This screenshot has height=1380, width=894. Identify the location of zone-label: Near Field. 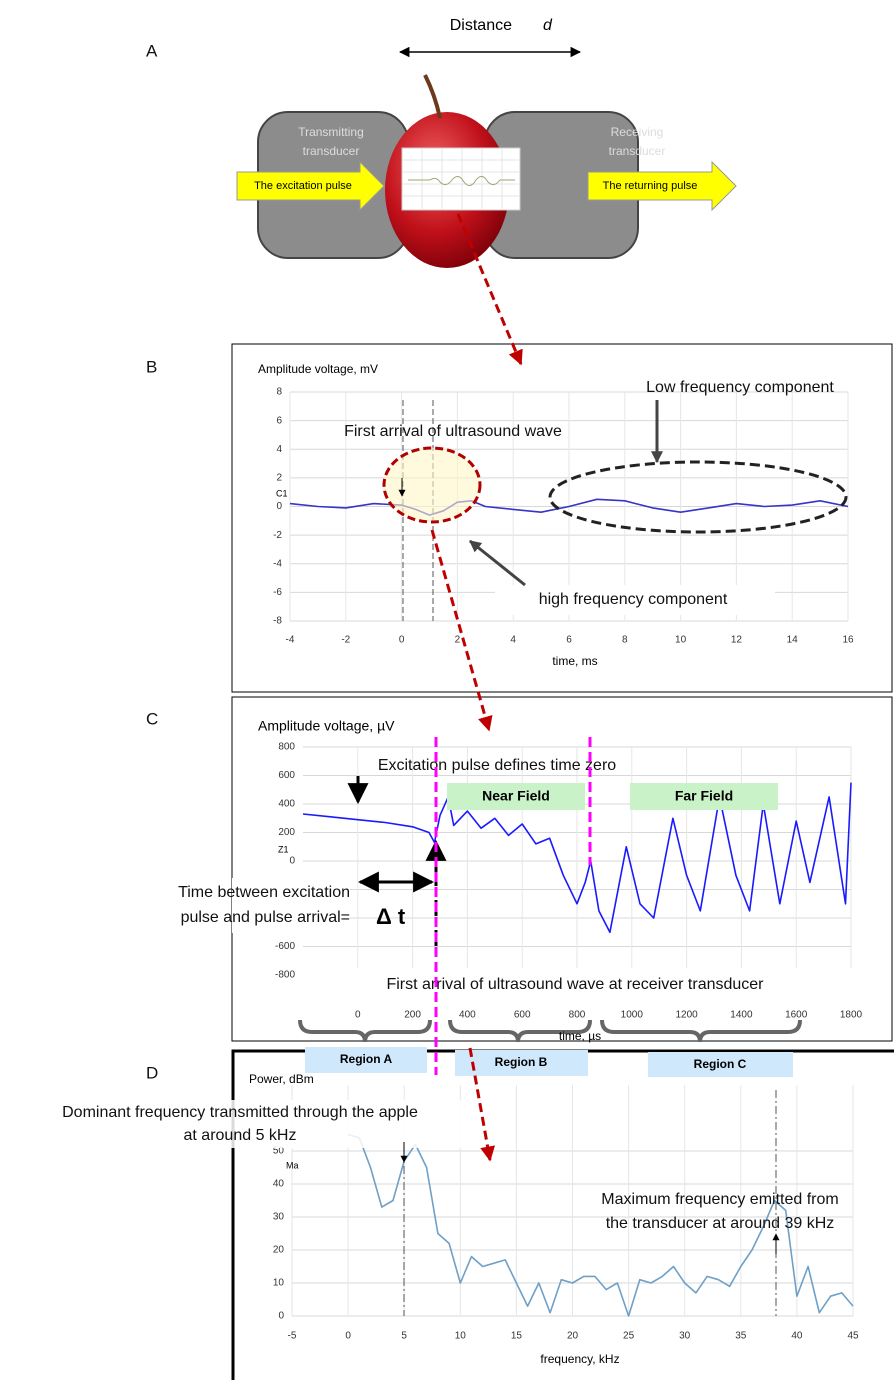
(516, 796).